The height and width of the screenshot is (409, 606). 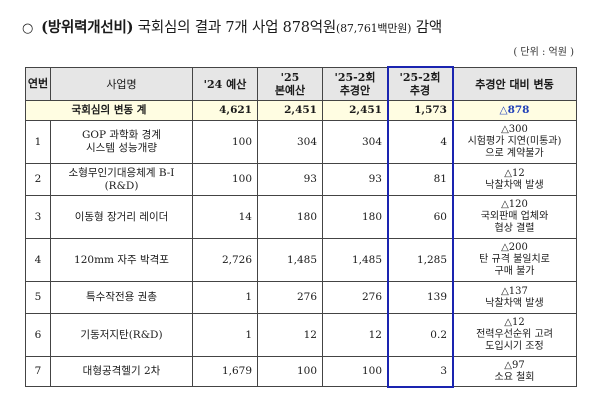 What do you see at coordinates (420, 142) in the screenshot?
I see `row-supp-final: 4` at bounding box center [420, 142].